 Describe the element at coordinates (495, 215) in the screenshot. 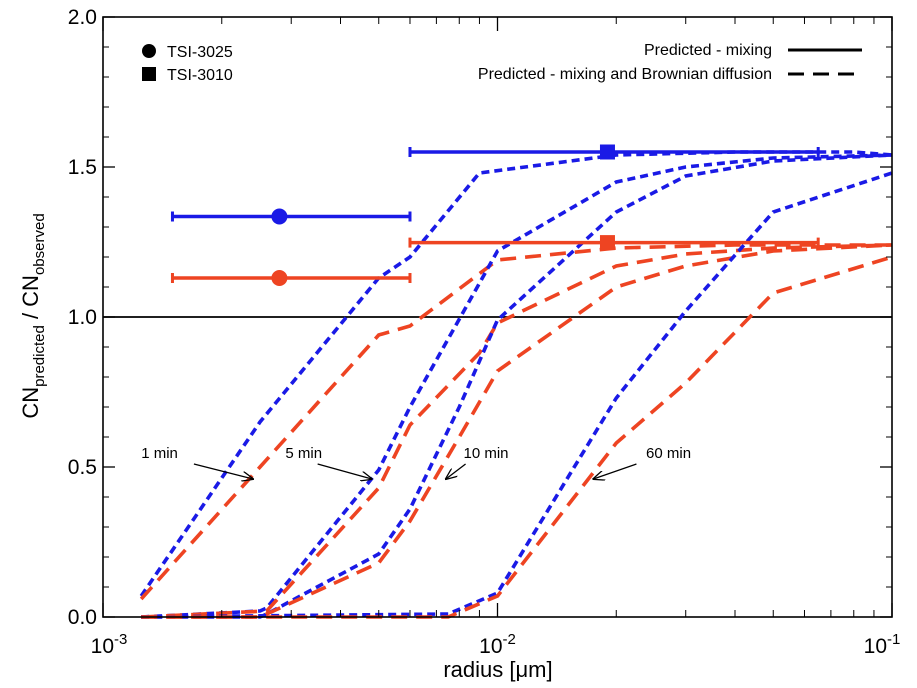

I see `observations-group` at that location.